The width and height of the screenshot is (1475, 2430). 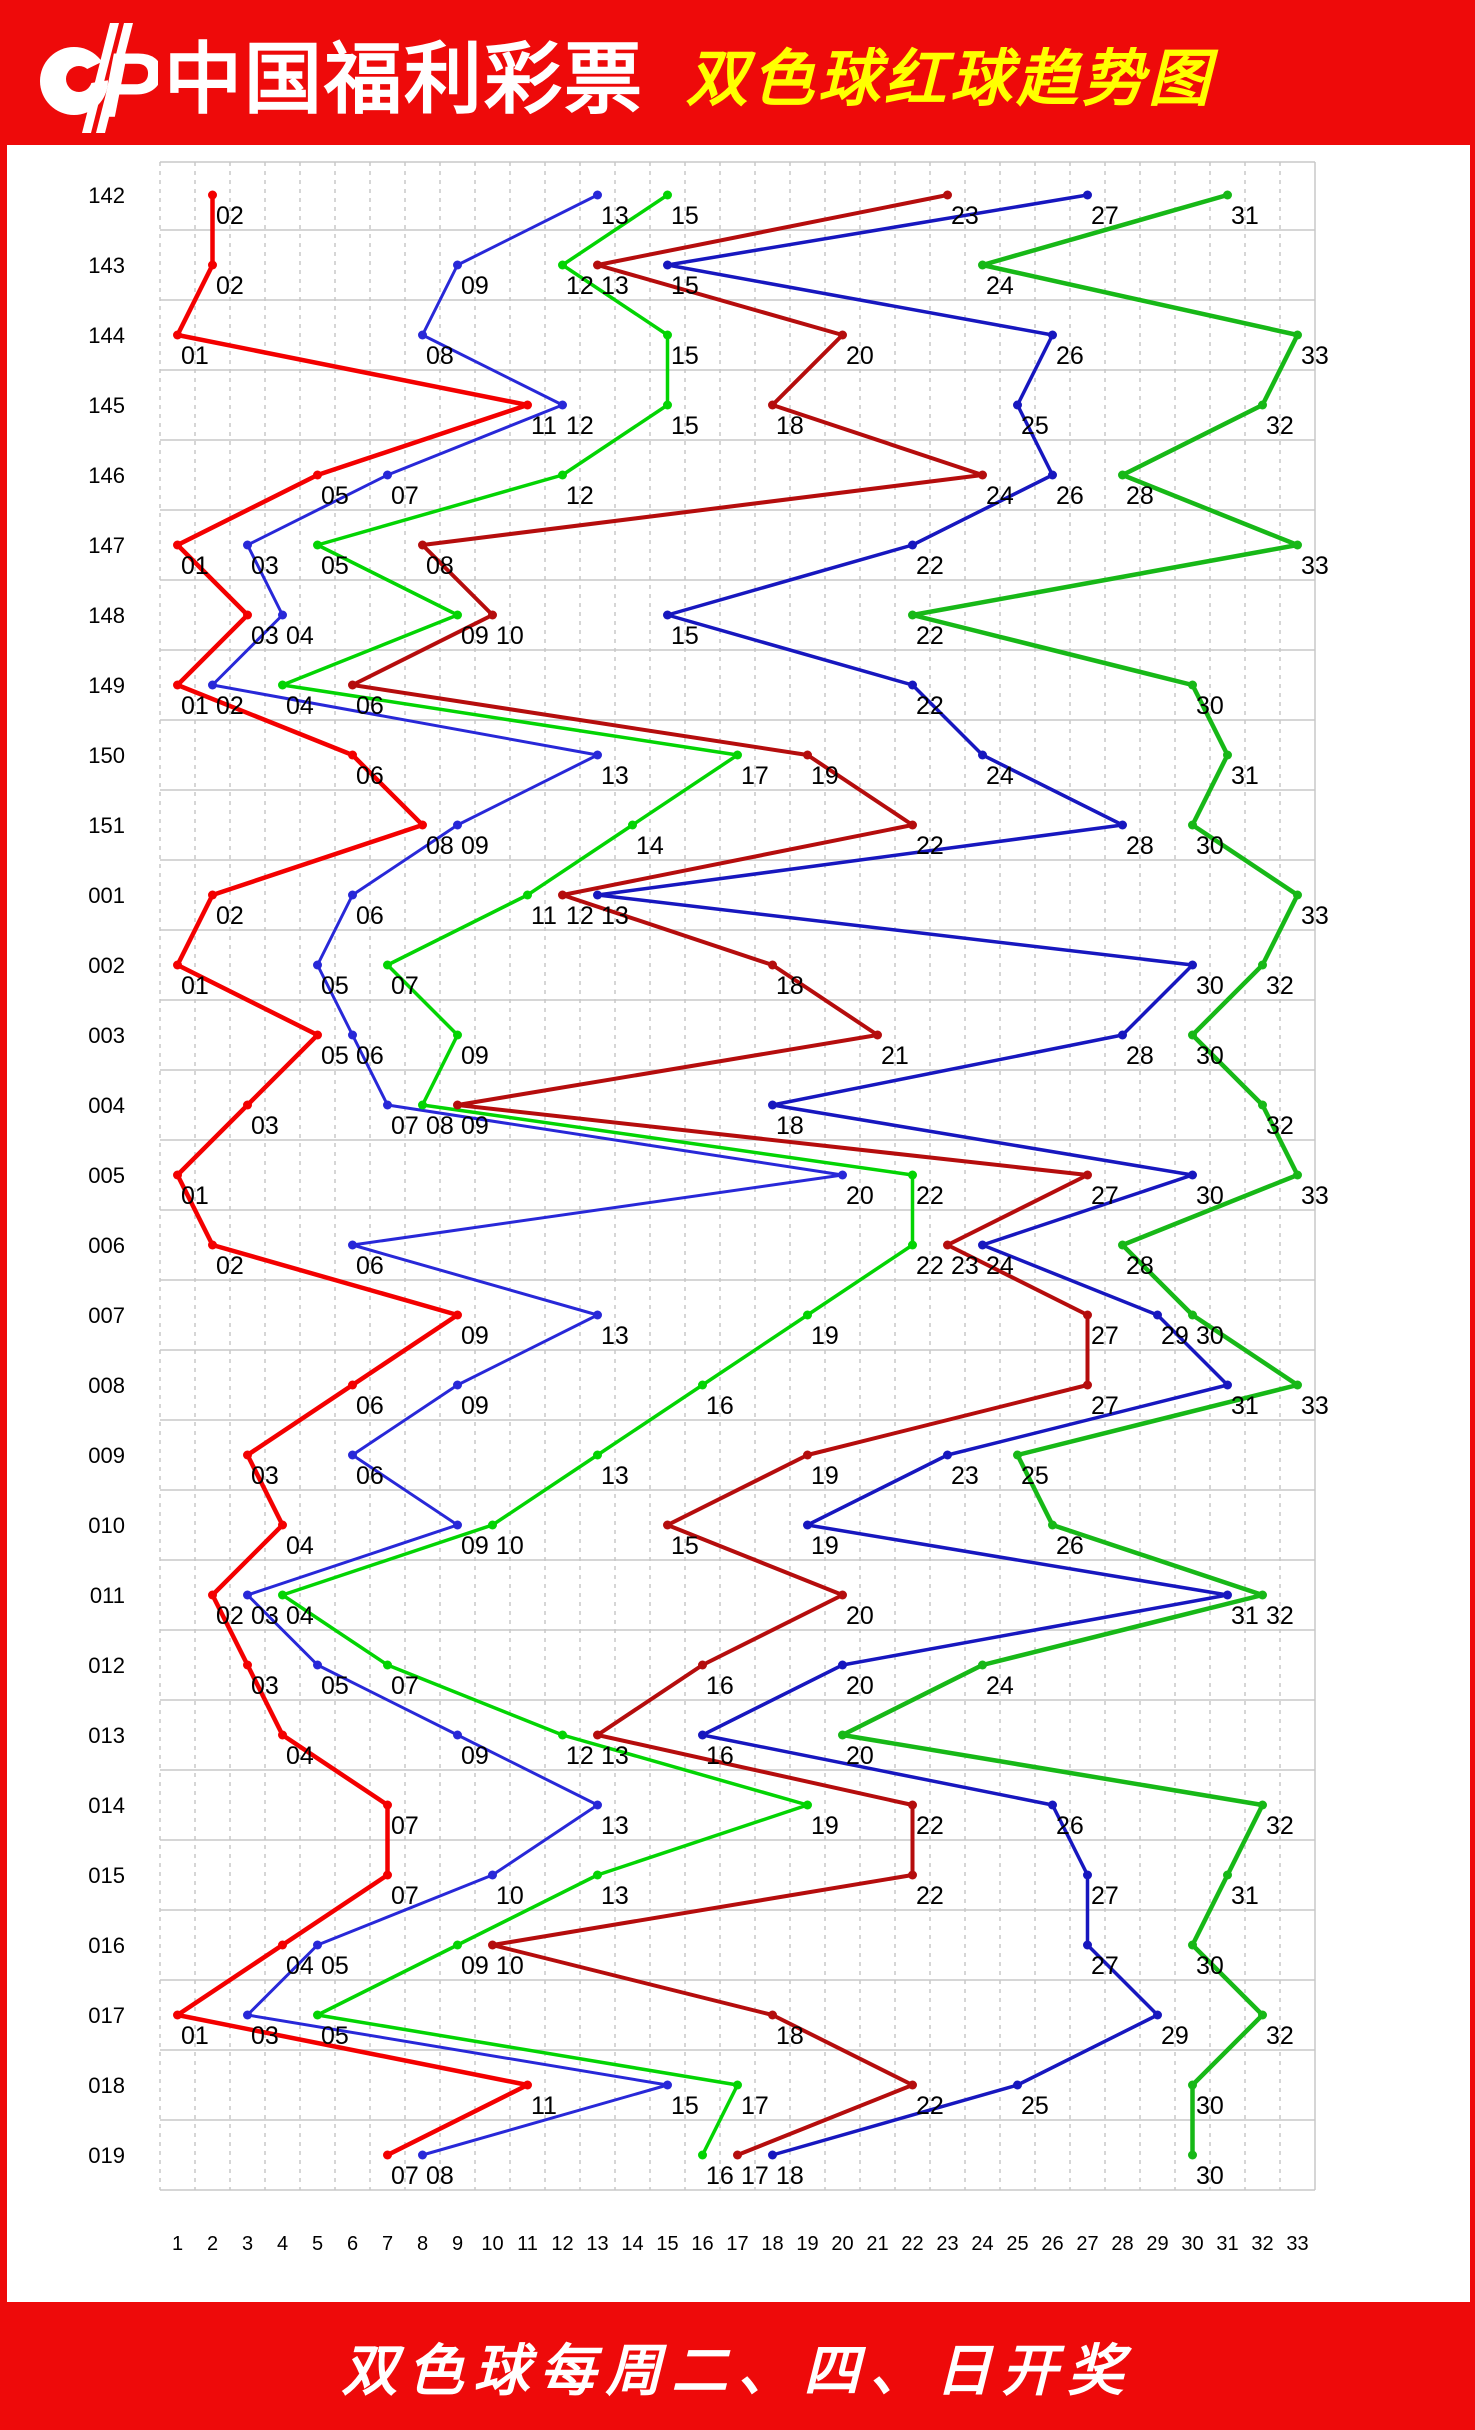 I want to click on x-axis-tick: 15, so click(x=667, y=2244).